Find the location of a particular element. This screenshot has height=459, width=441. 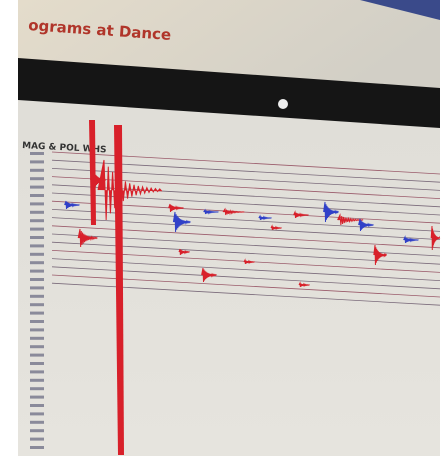

spike is located at coordinates (119, 290).